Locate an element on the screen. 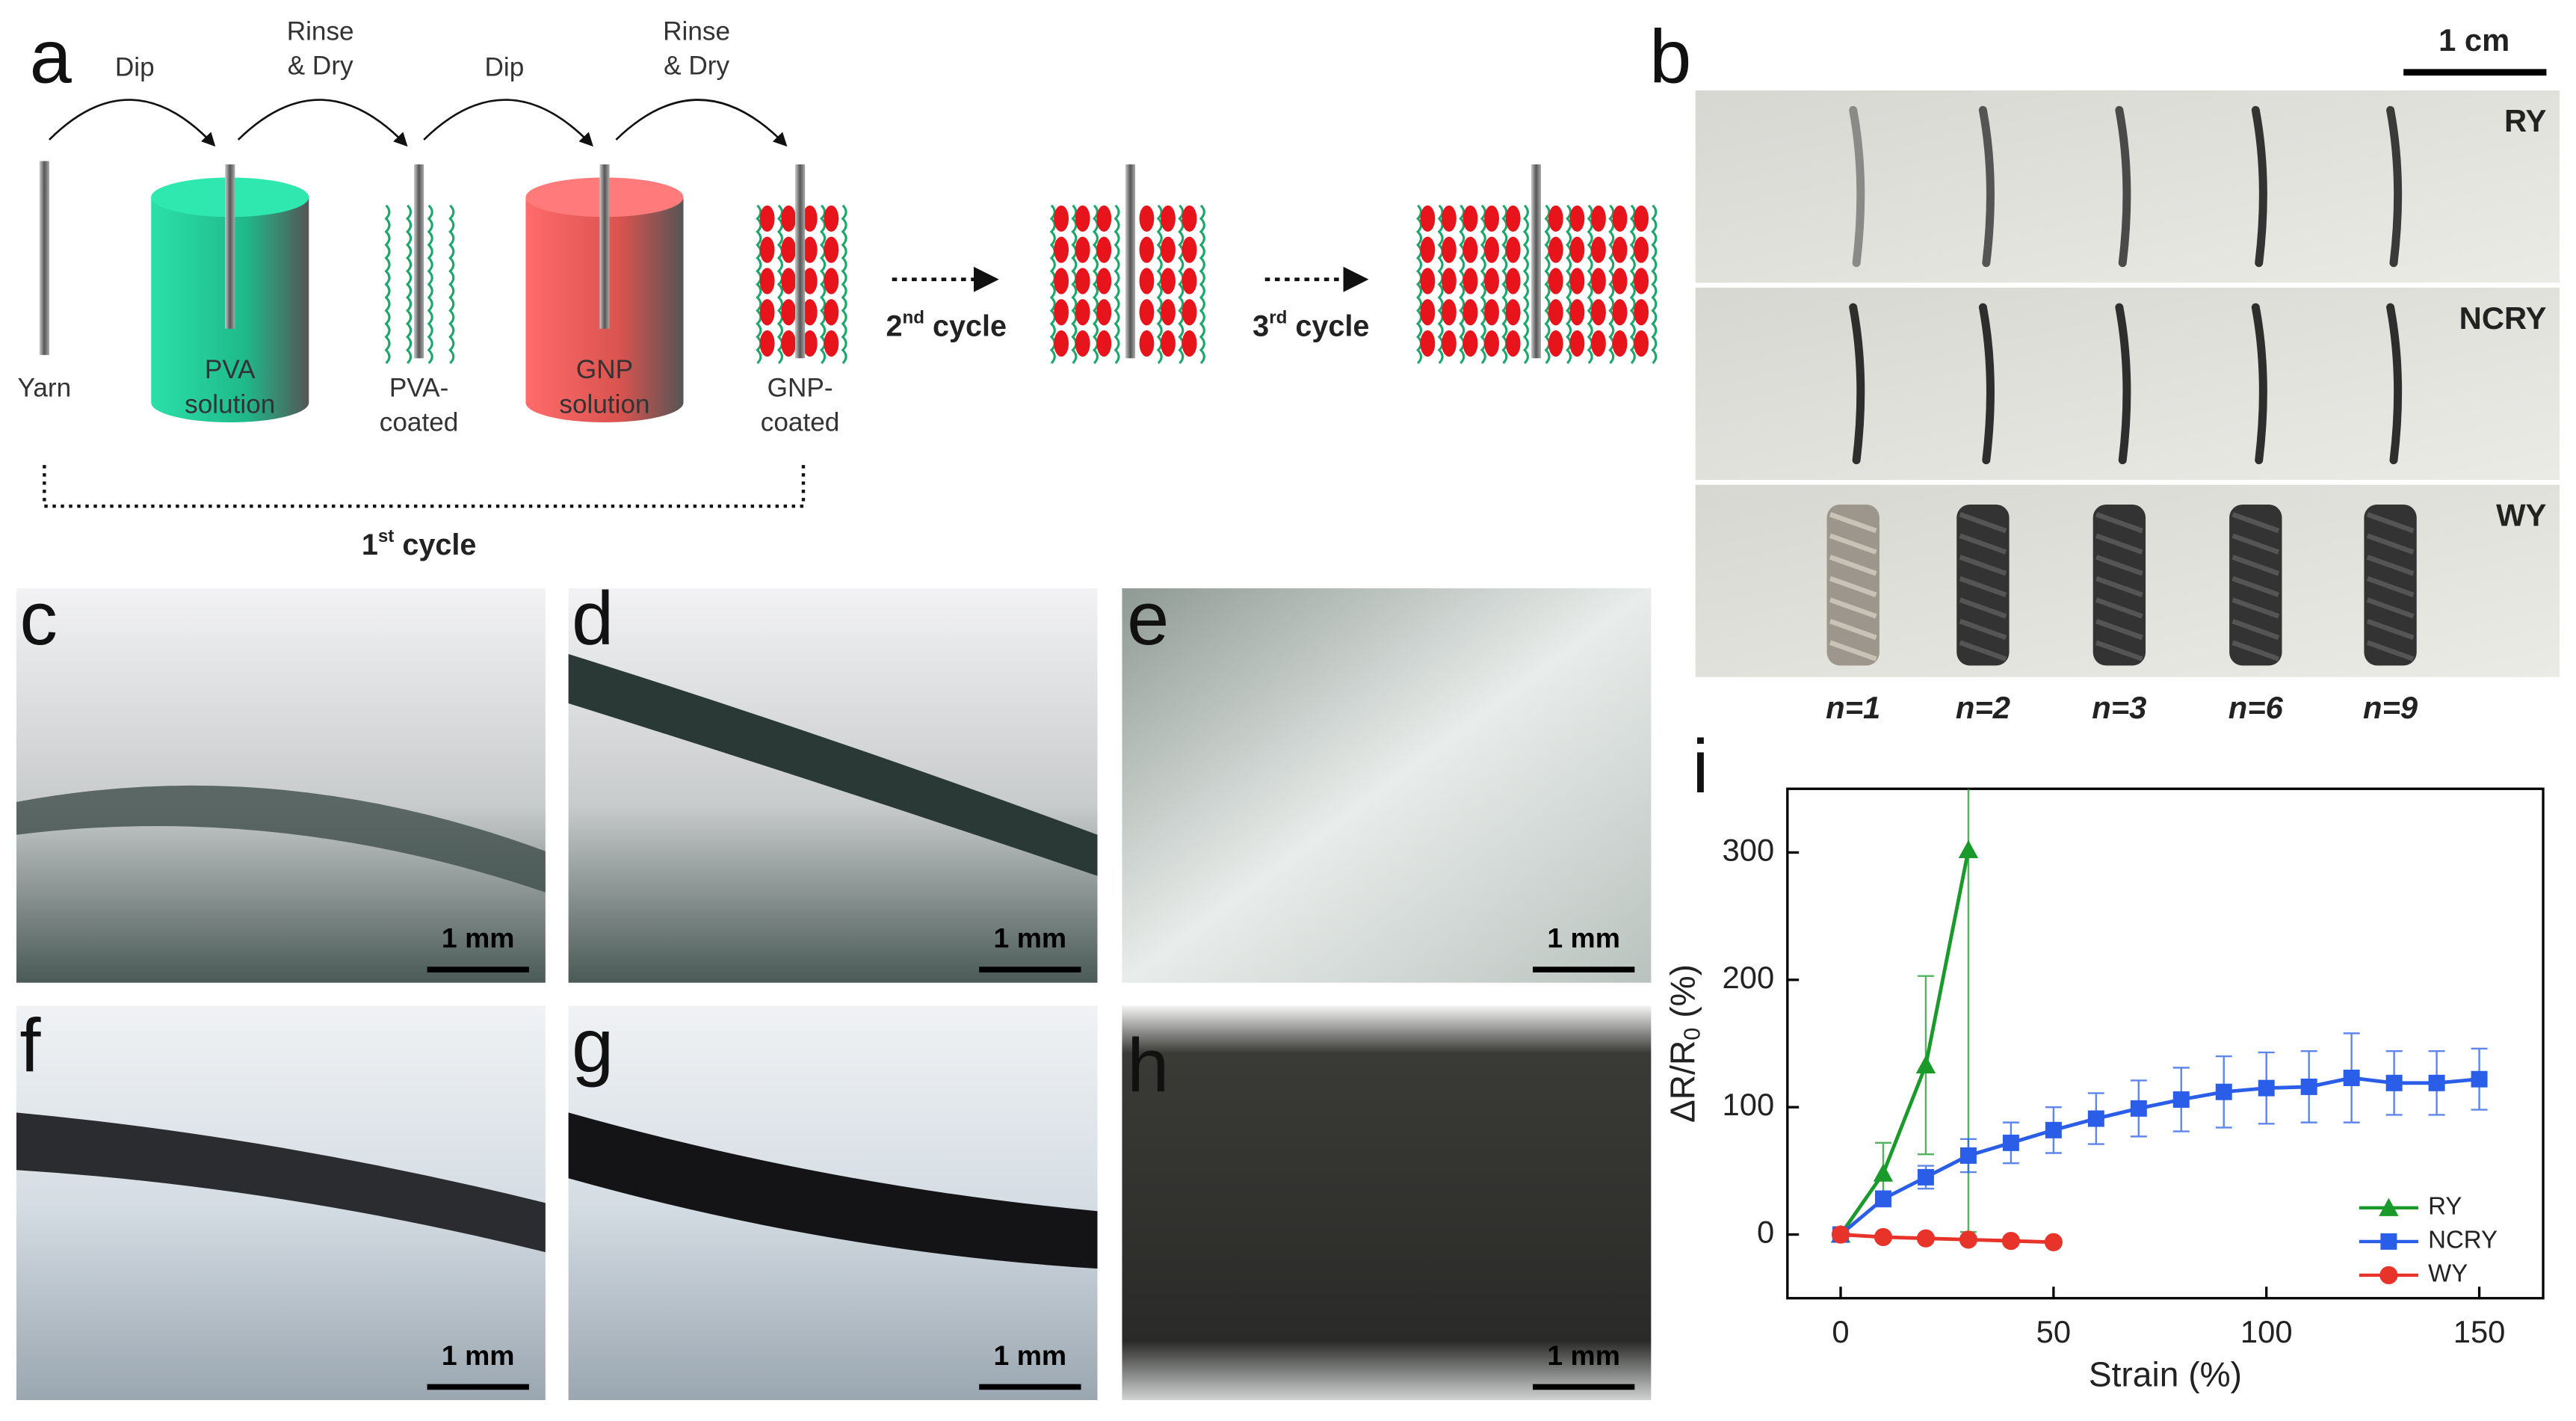 This screenshot has height=1421, width=2576. item-label: PVA is located at coordinates (231, 369).